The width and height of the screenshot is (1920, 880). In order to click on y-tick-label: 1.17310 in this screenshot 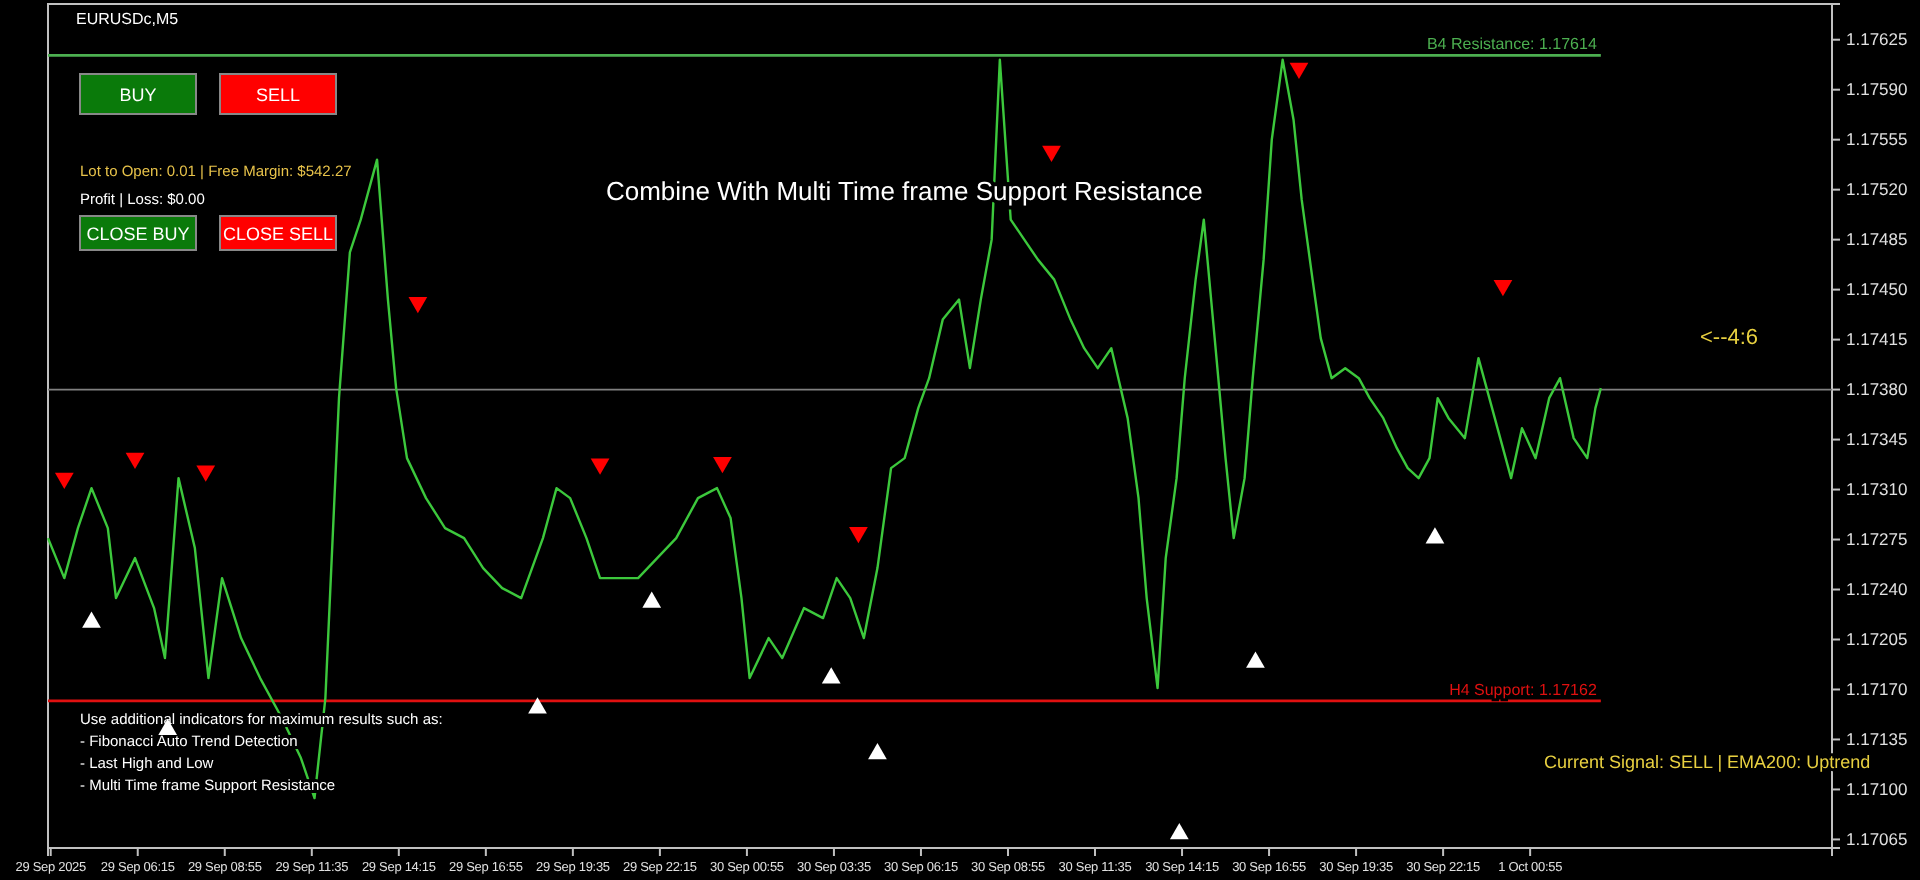, I will do `click(1877, 488)`.